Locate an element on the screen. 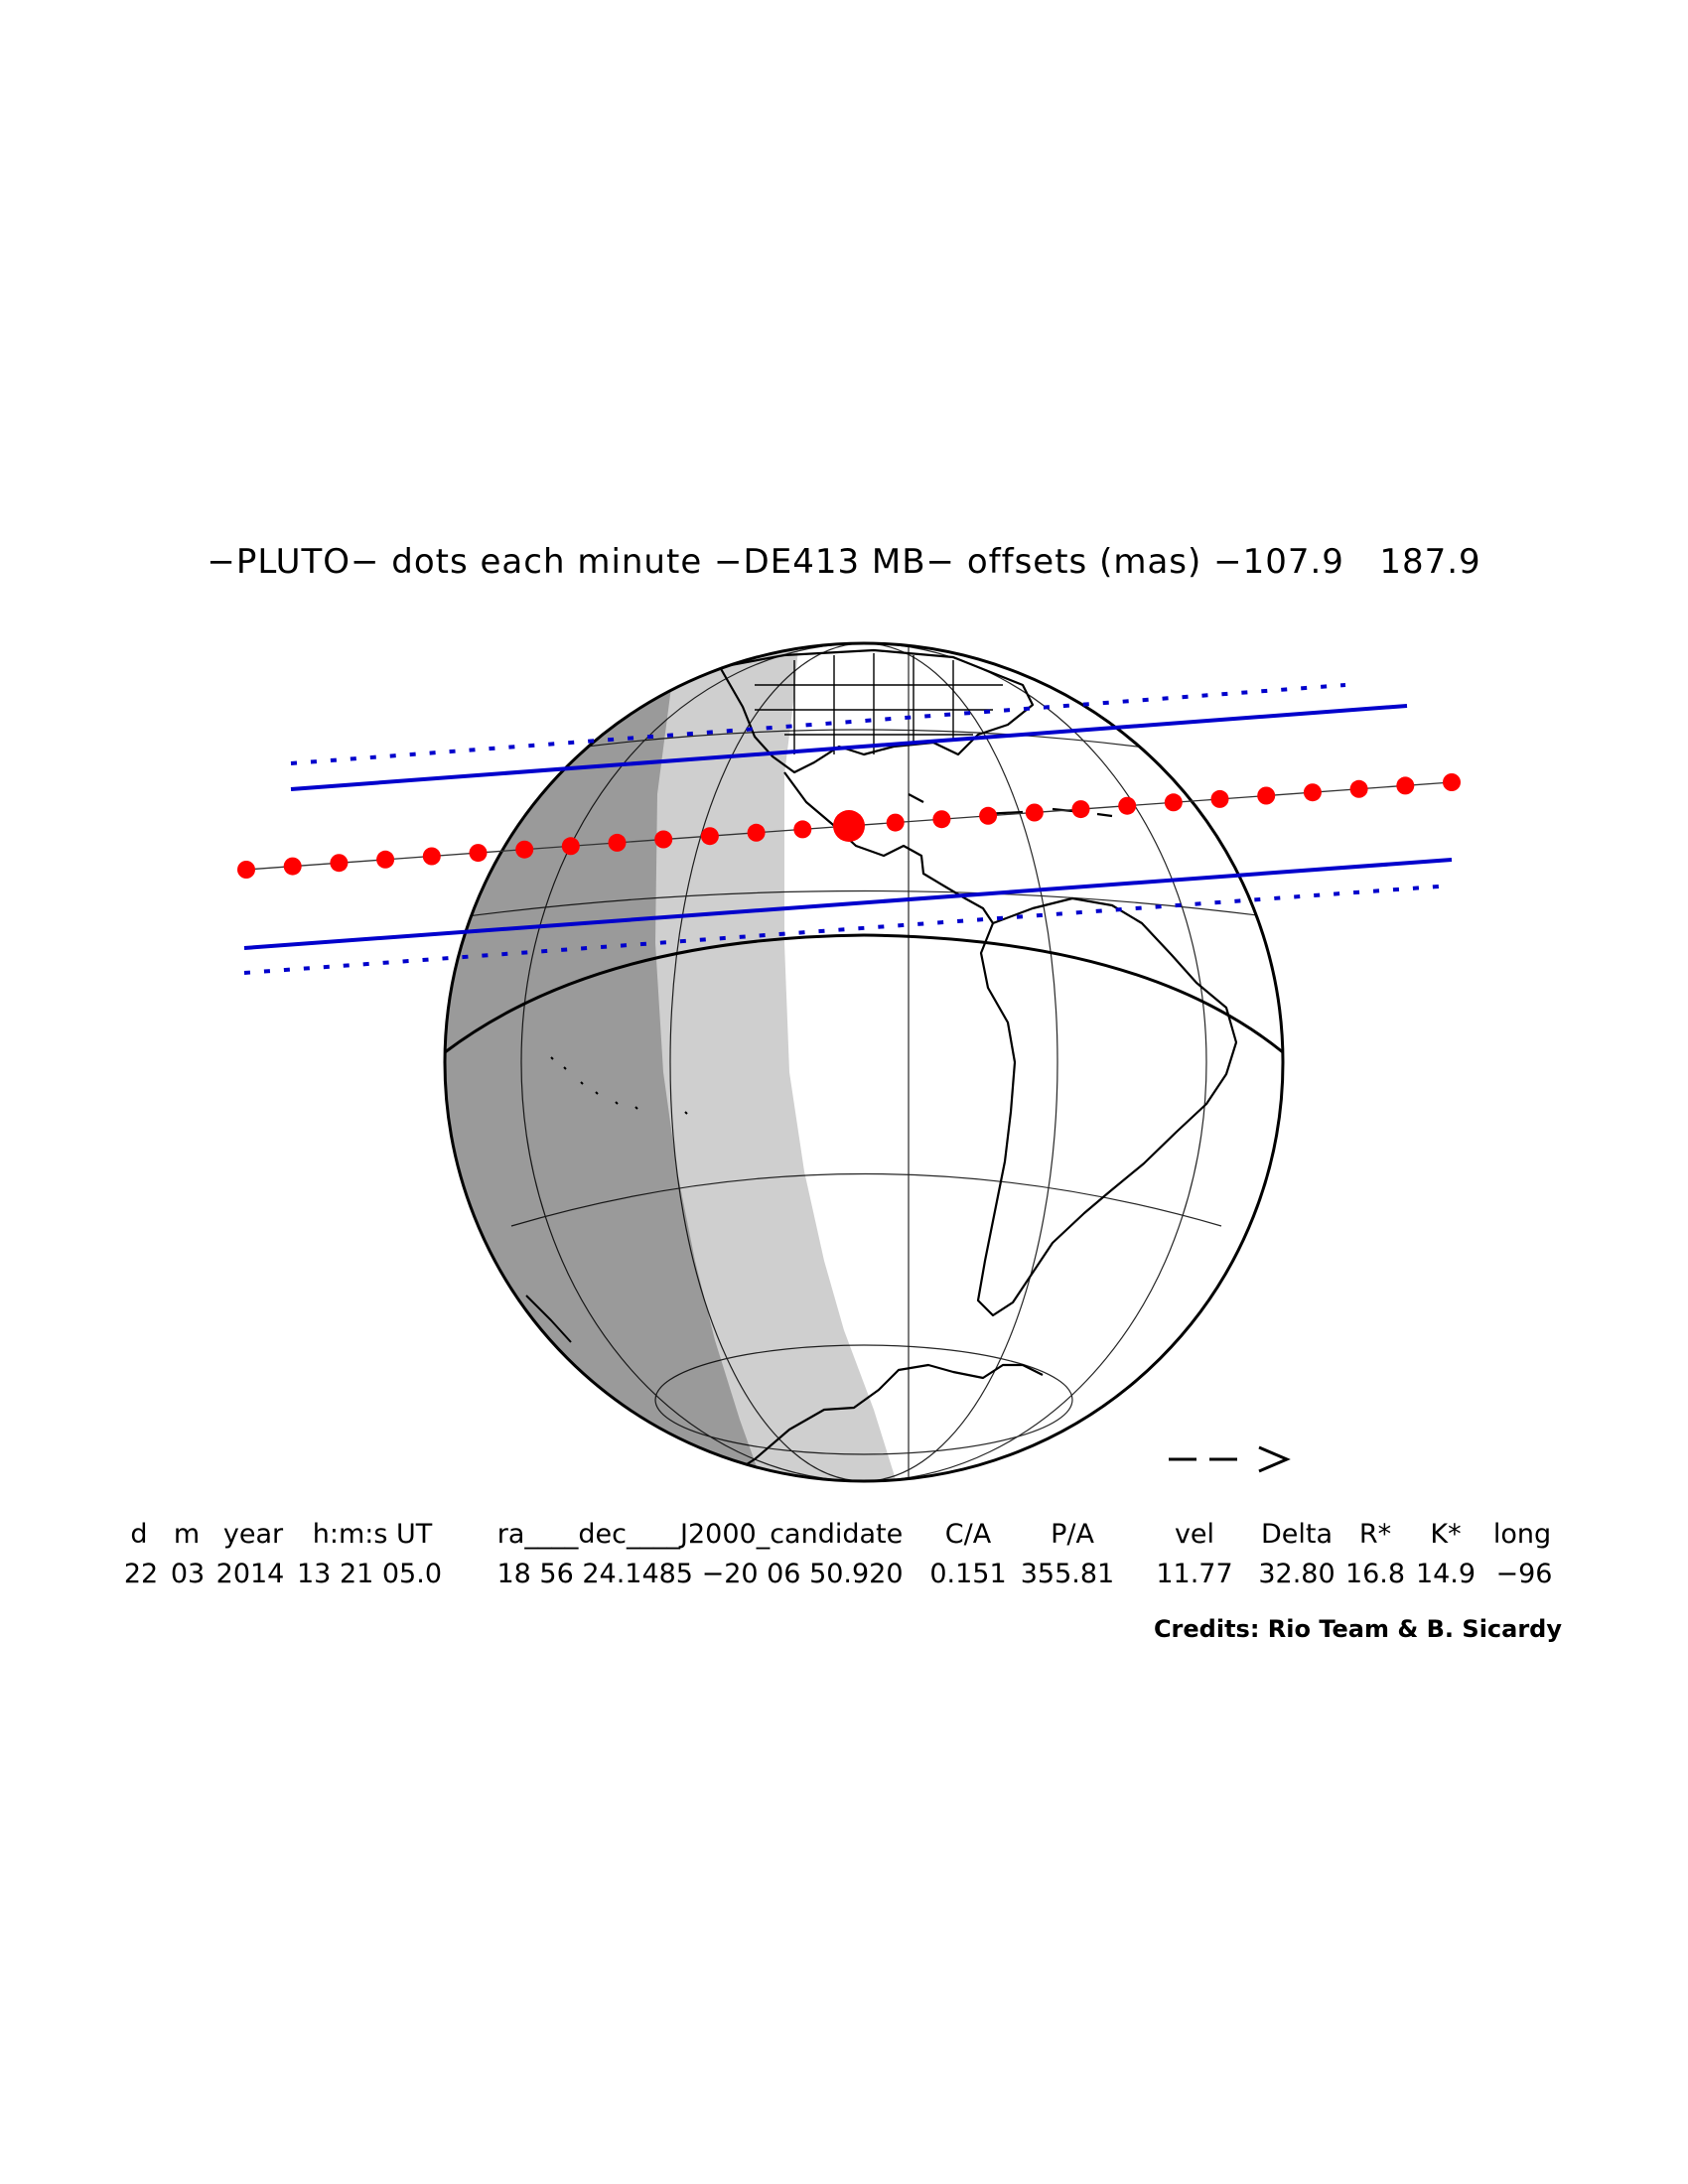  occultation-path-dots is located at coordinates (849, 826).